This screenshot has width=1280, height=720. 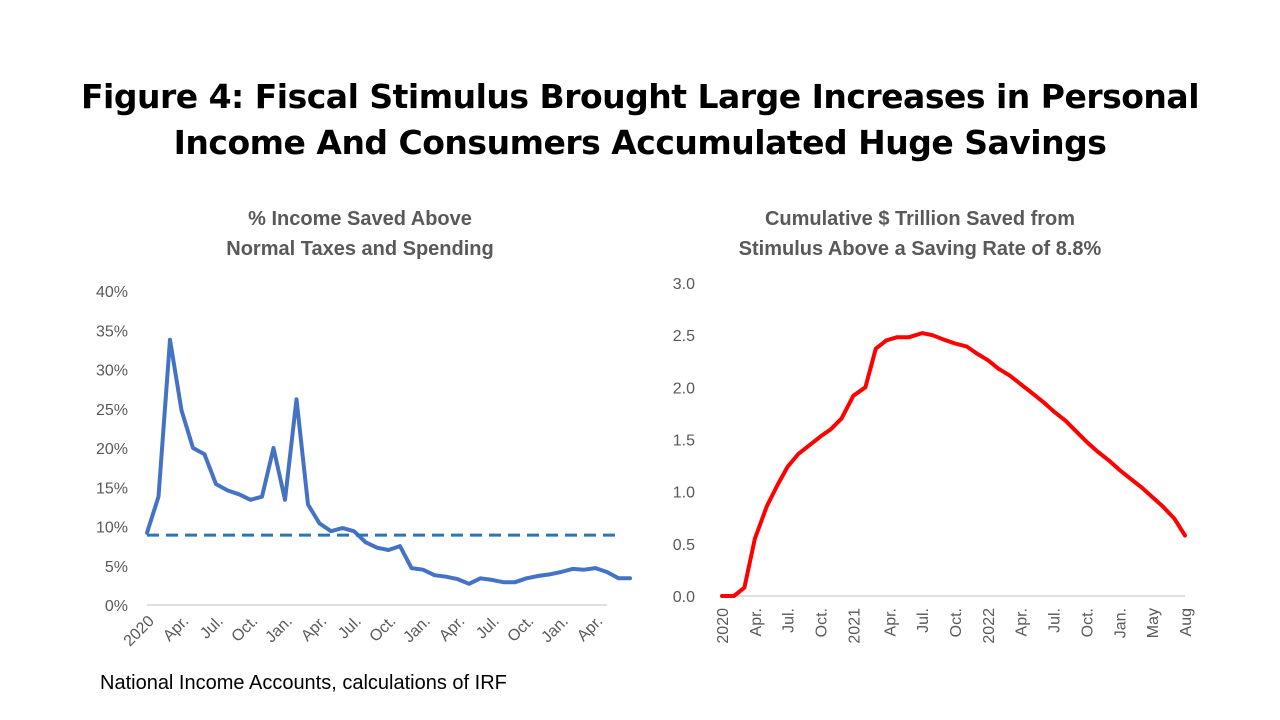 I want to click on right-chart-title-line-2: Stimulus Above a Saving Rate of 8.8%, so click(x=920, y=249).